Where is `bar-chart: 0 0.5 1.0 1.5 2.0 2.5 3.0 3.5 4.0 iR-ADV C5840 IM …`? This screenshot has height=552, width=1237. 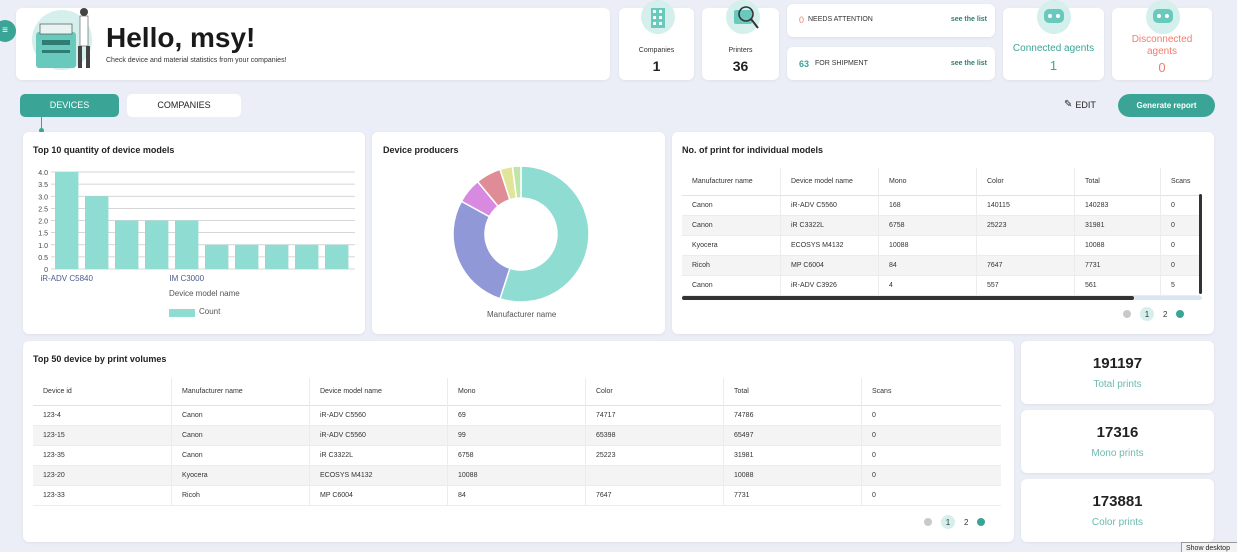
bar-chart: 0 0.5 1.0 1.5 2.0 2.5 3.0 3.5 4.0 iR-ADV C5840 IM … is located at coordinates (196, 226).